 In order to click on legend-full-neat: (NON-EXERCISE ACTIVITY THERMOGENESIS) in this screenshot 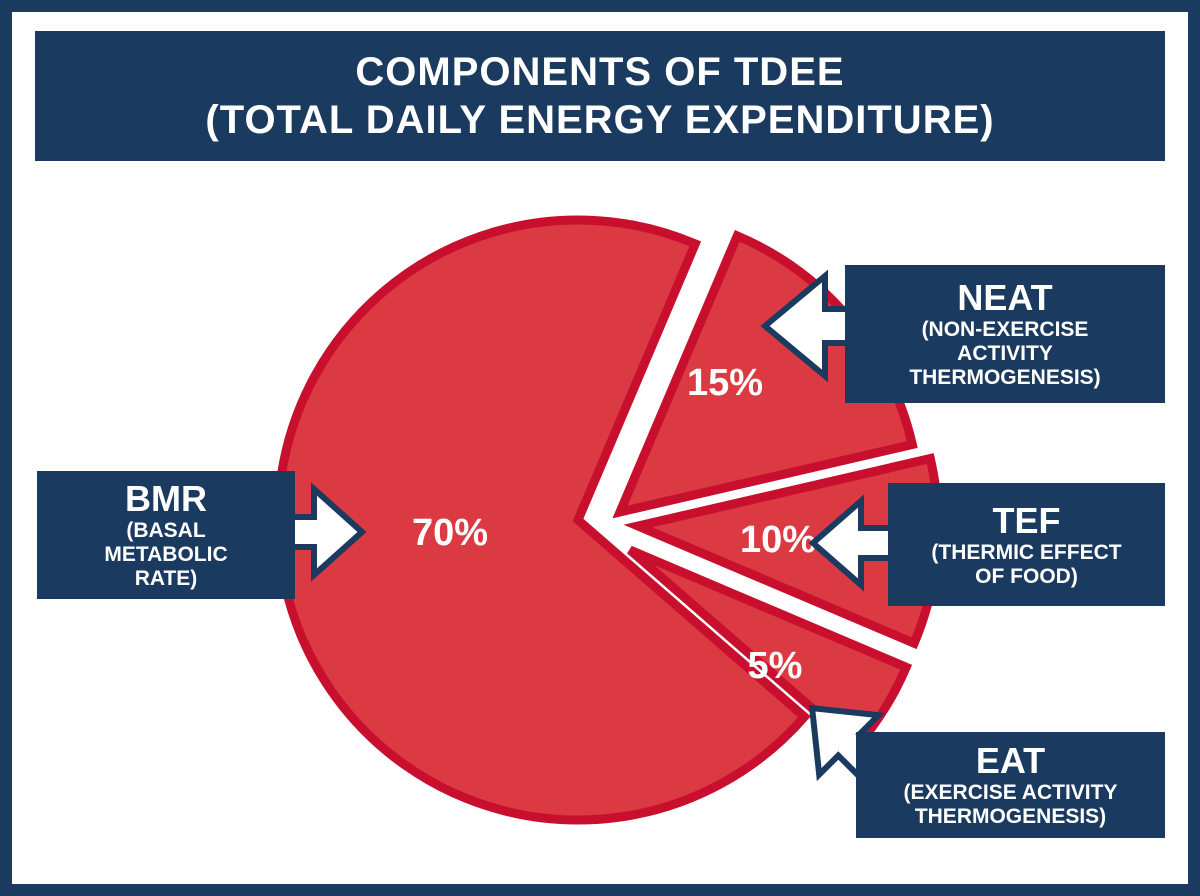, I will do `click(1005, 353)`.